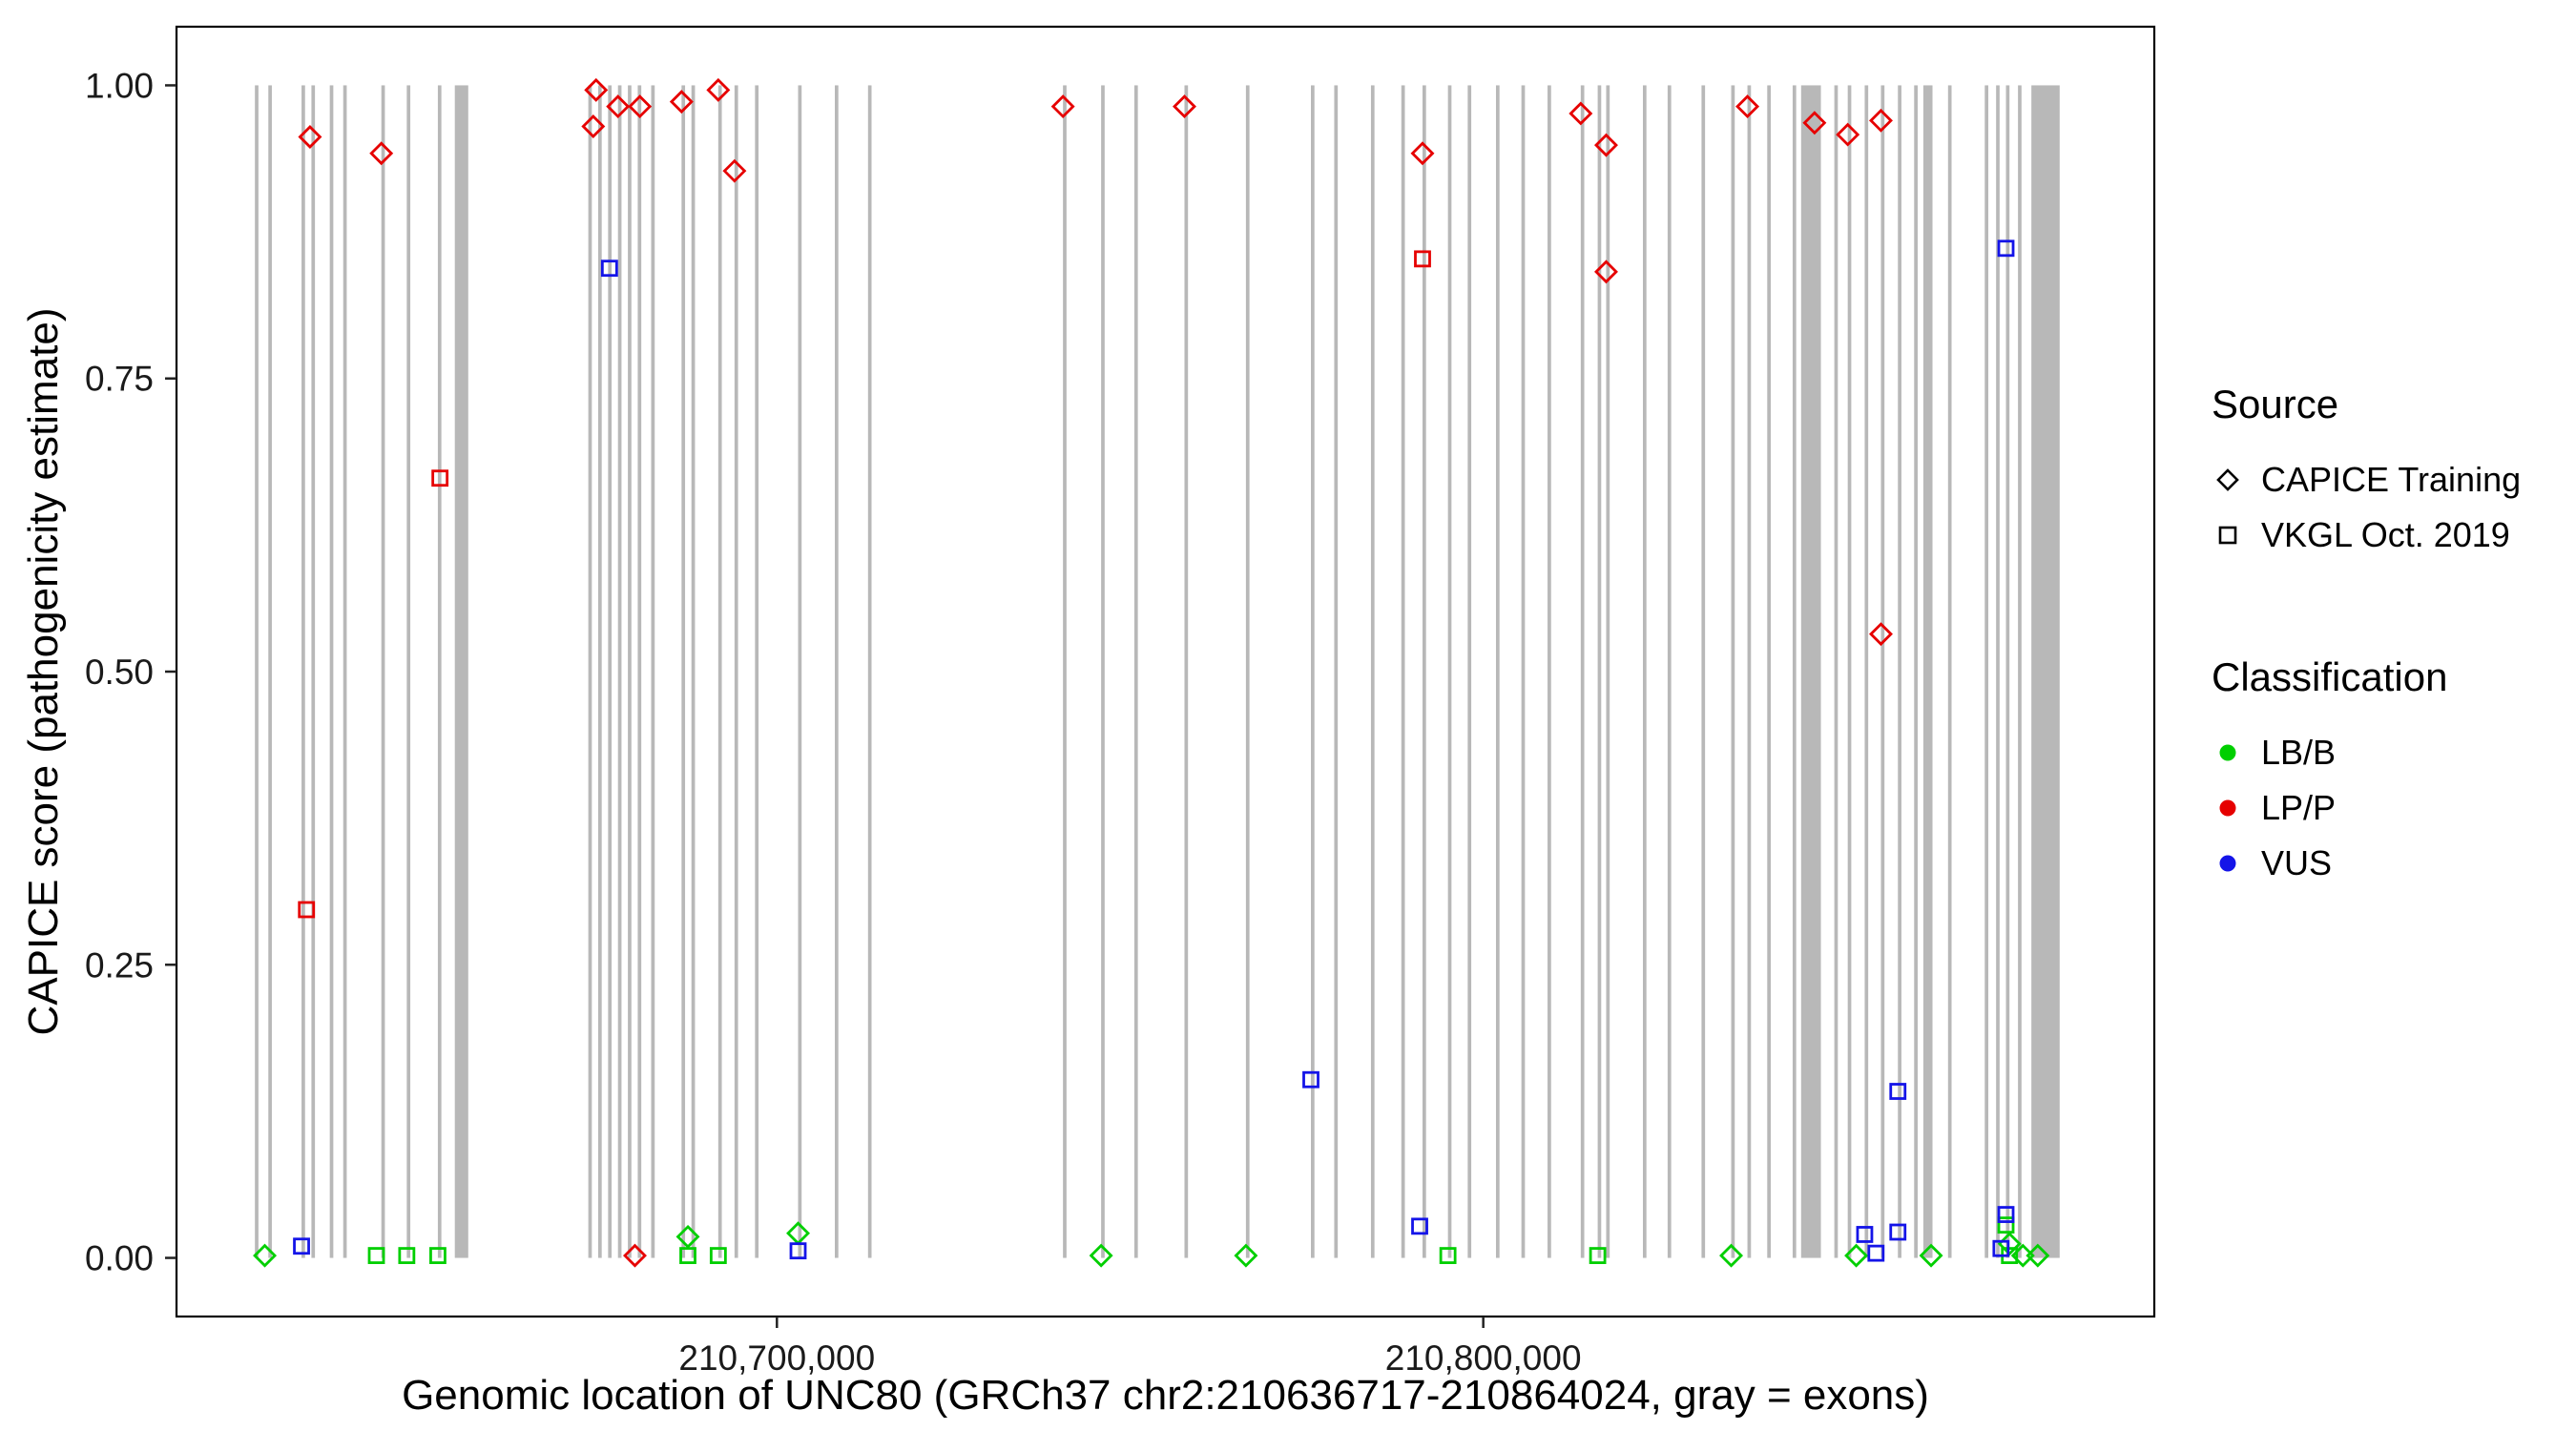 This screenshot has height=1431, width=2576. I want to click on y-tick-label: 1.00, so click(119, 85).